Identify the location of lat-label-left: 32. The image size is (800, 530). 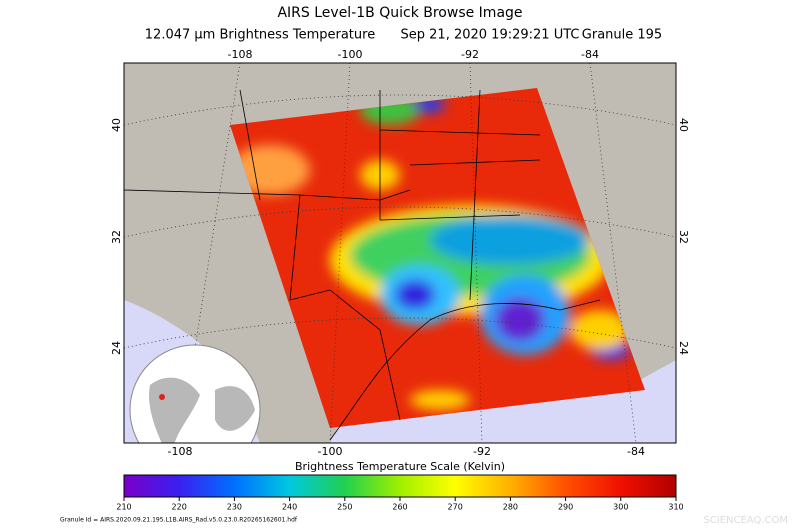
(116, 237).